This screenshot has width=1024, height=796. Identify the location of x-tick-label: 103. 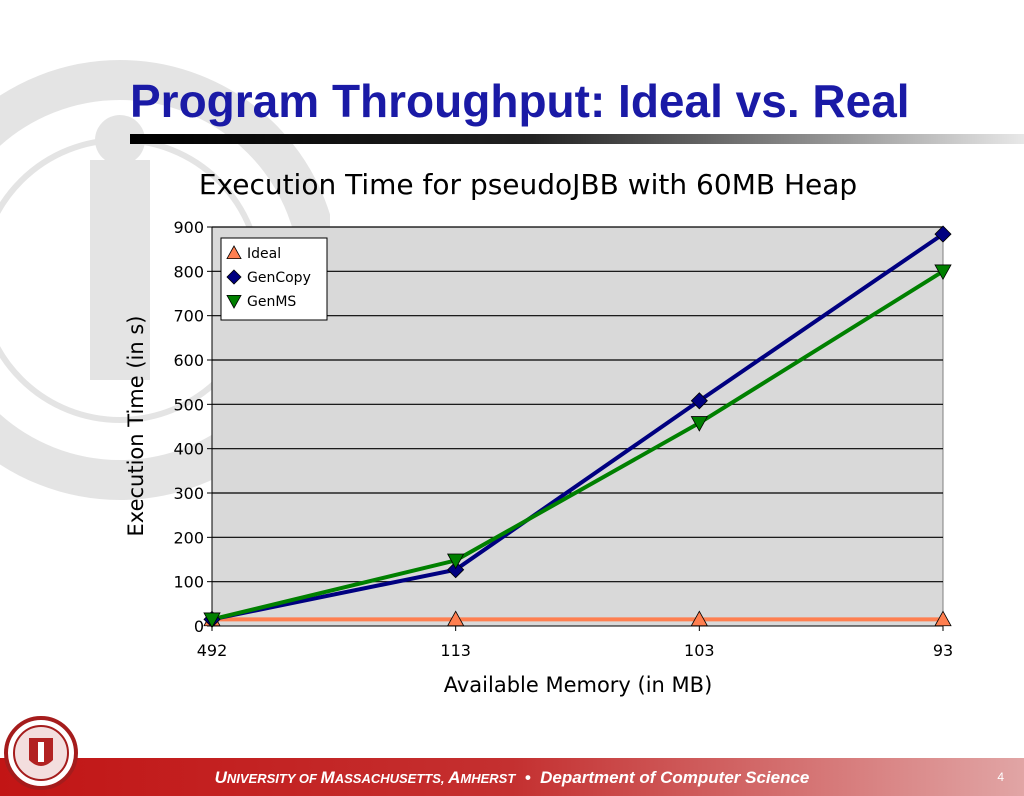
(699, 650).